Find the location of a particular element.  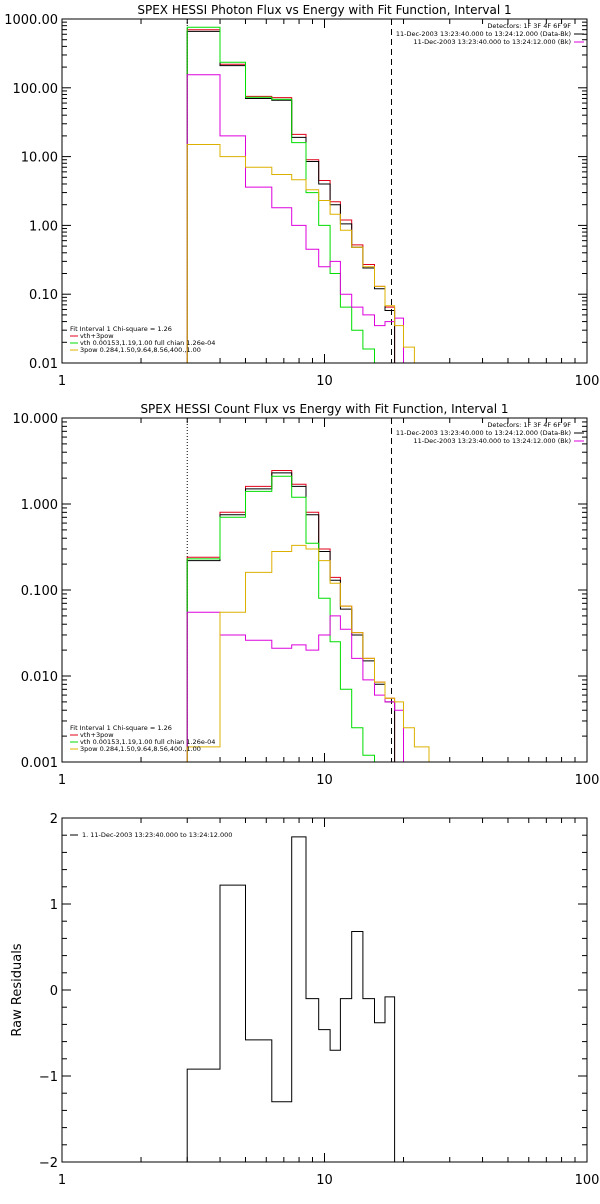

y-axis-label: Raw Residuals is located at coordinates (17, 989).